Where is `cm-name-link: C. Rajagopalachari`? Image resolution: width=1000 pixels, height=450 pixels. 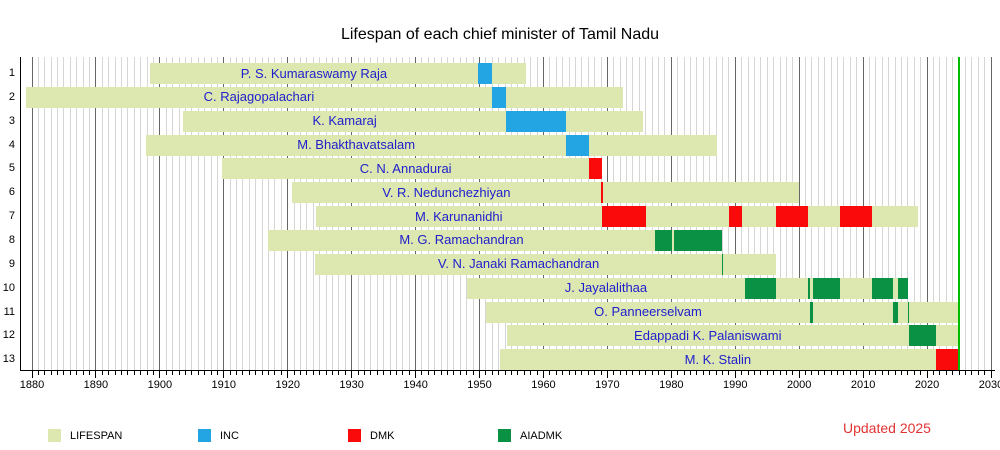
cm-name-link: C. Rajagopalachari is located at coordinates (259, 97).